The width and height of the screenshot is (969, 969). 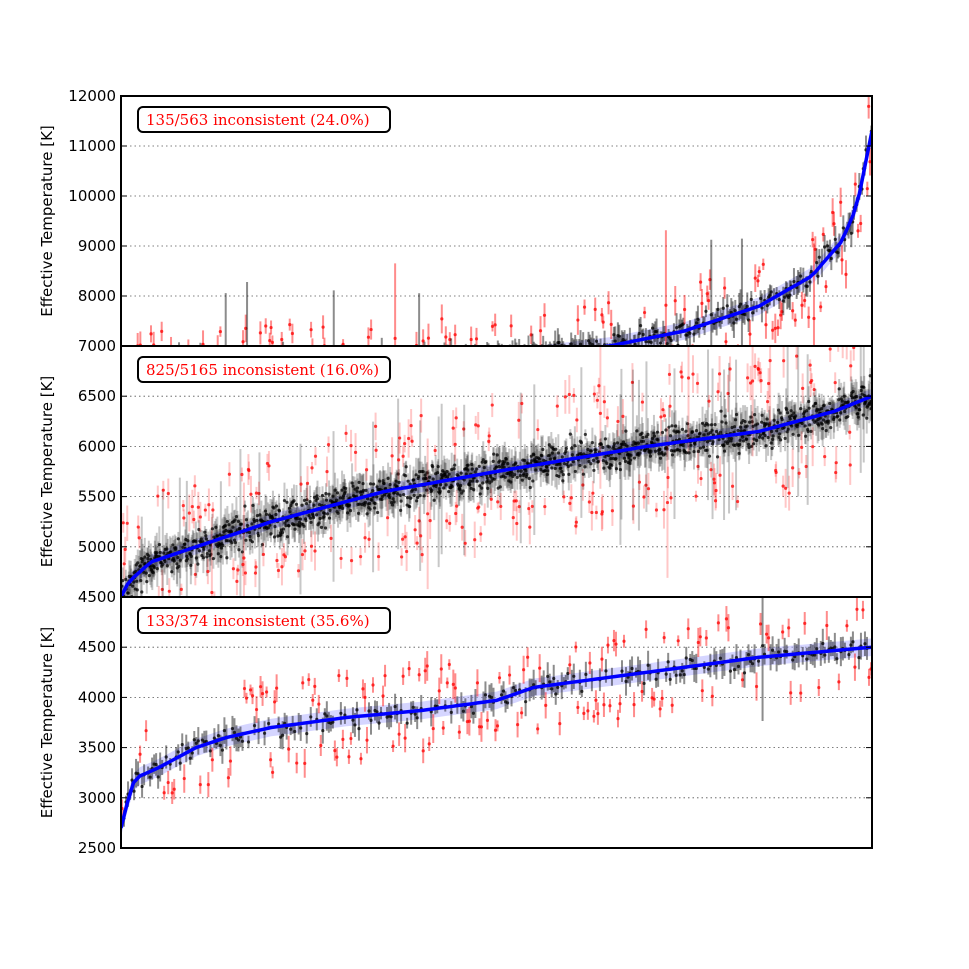 I want to click on y-tick-label: 2500, so click(x=97, y=848).